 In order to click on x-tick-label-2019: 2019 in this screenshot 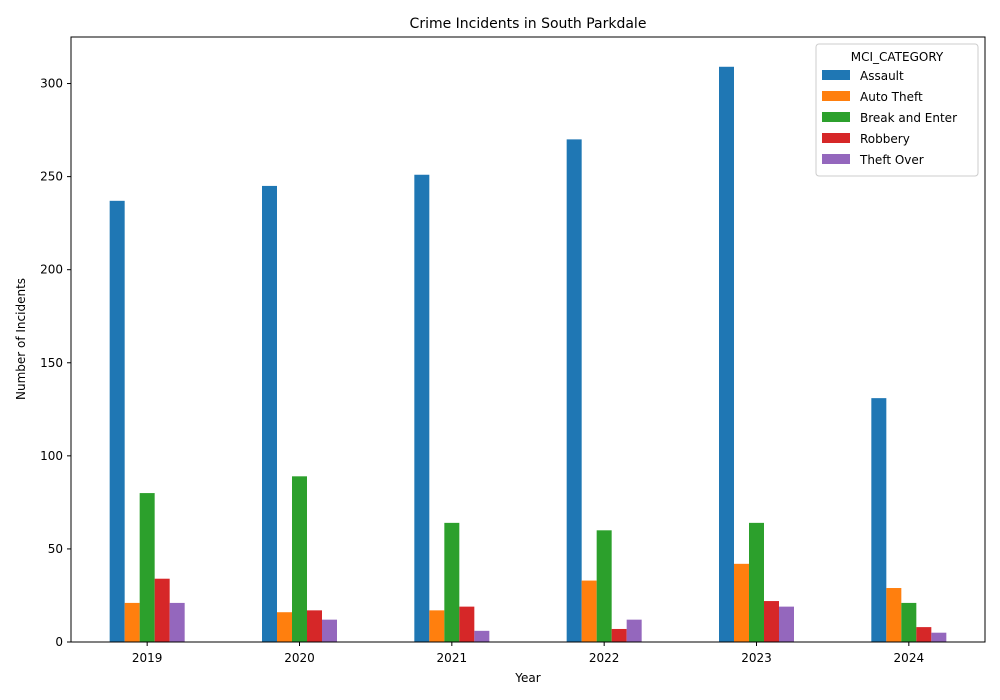, I will do `click(147, 658)`.